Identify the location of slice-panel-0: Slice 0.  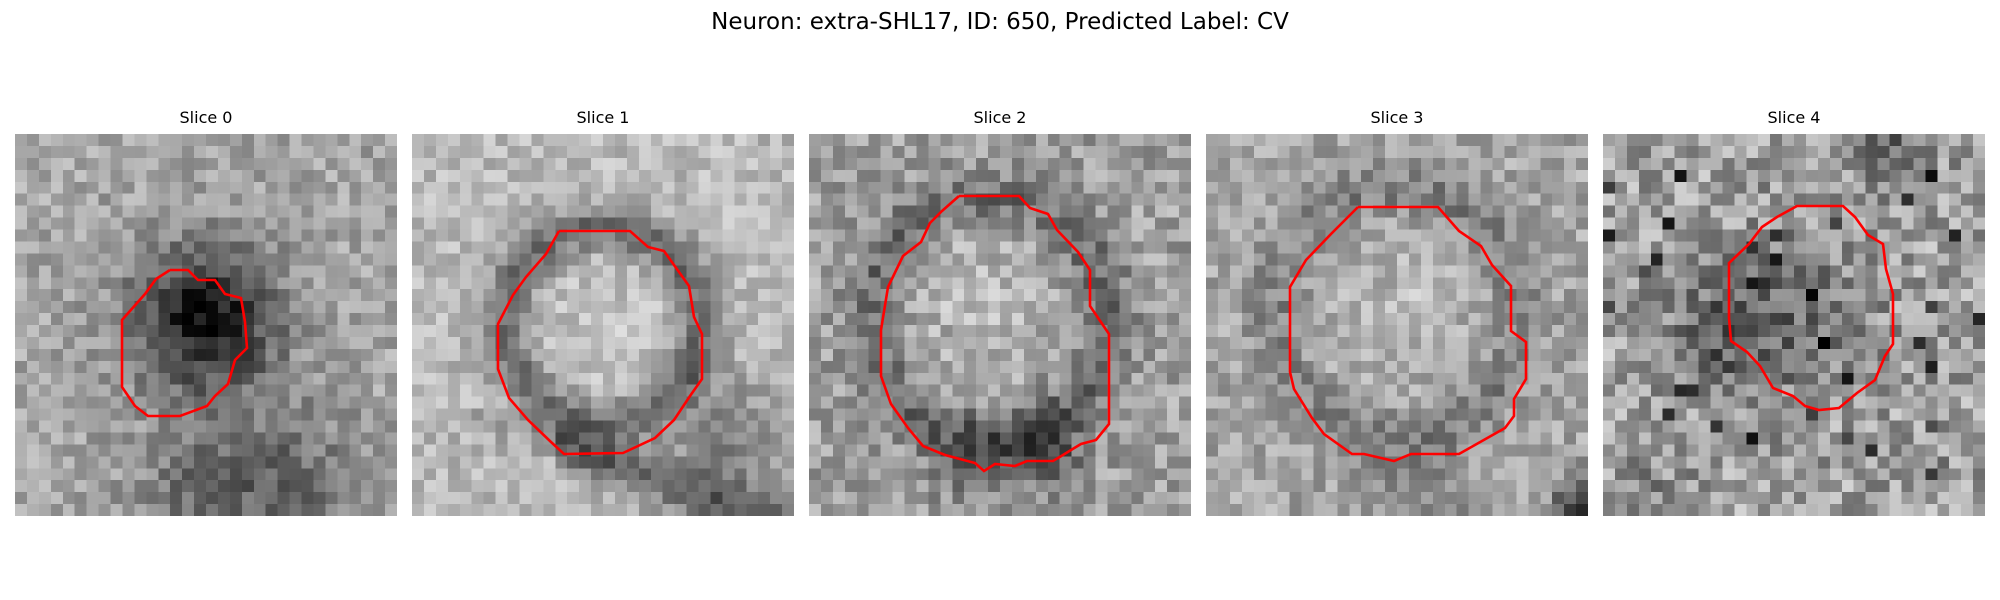
(206, 312).